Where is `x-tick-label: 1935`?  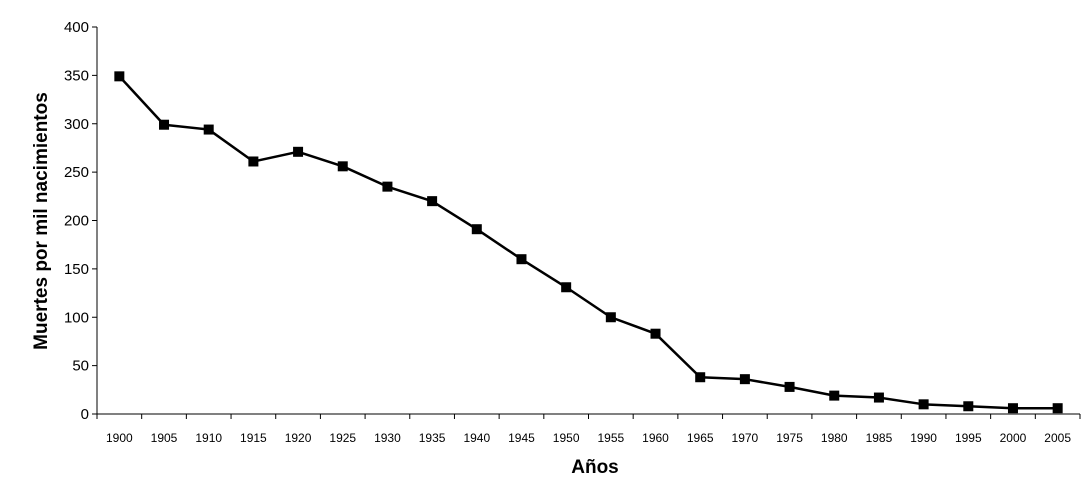 x-tick-label: 1935 is located at coordinates (432, 438).